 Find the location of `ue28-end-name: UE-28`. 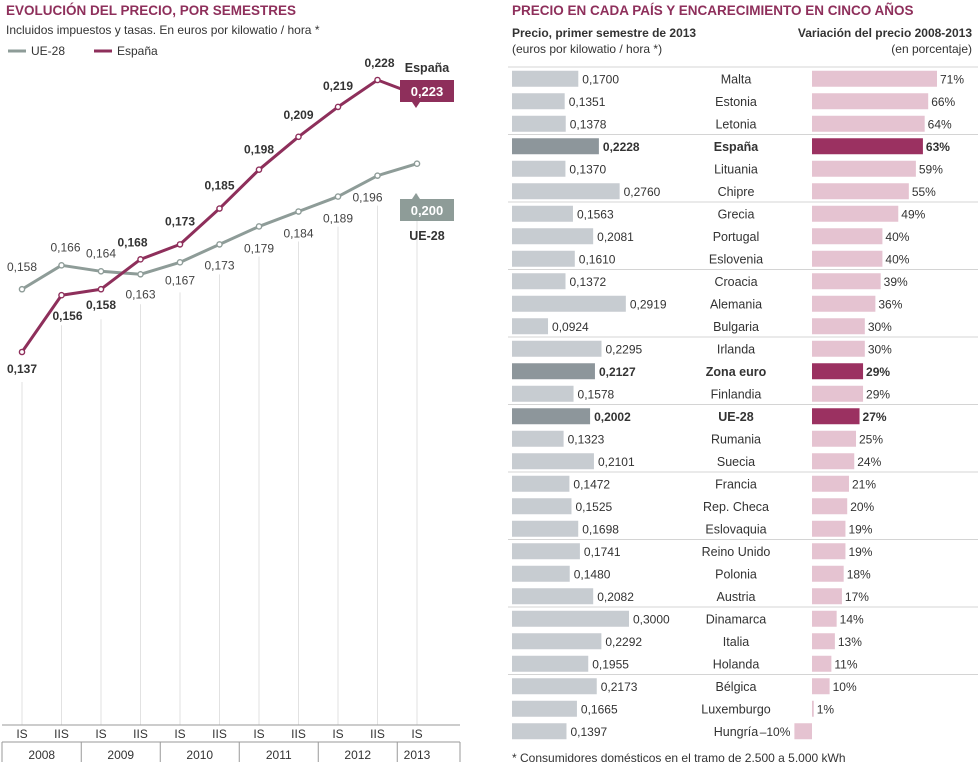

ue28-end-name: UE-28 is located at coordinates (426, 236).